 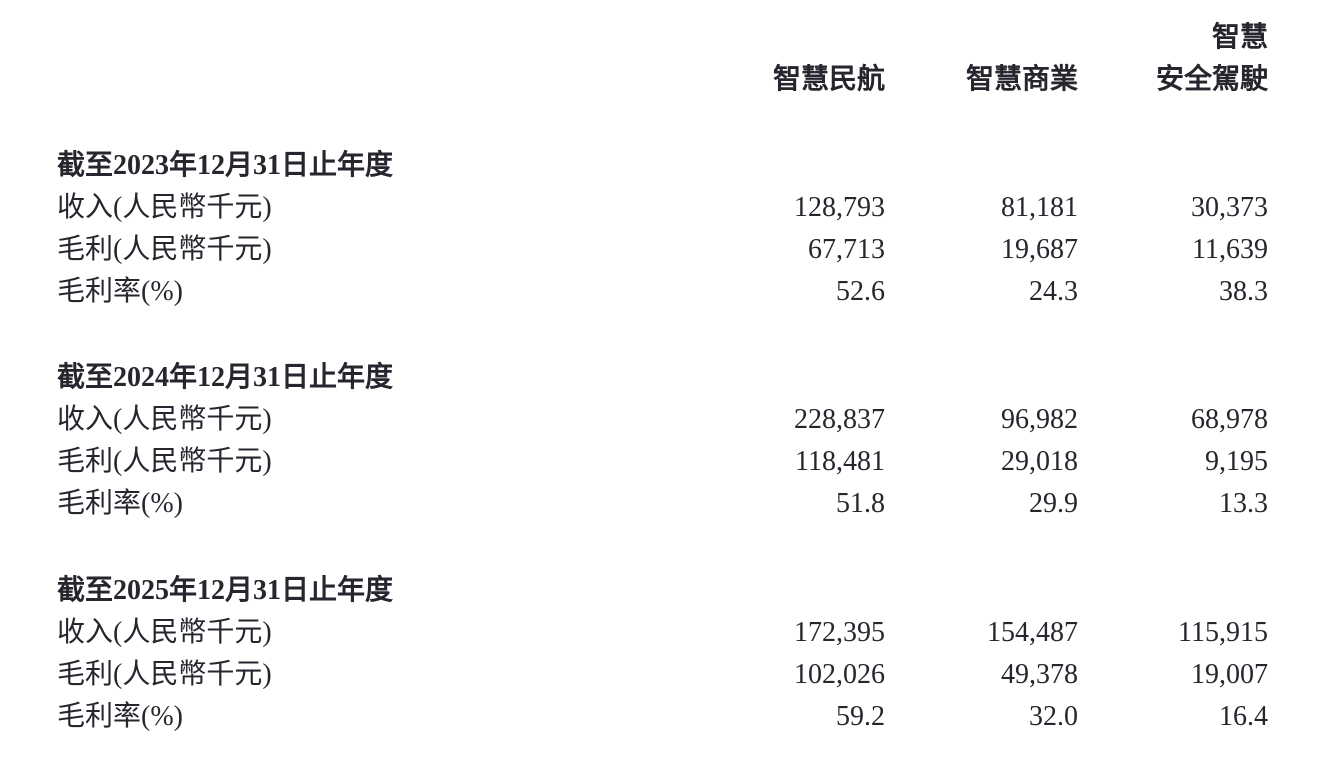 What do you see at coordinates (860, 503) in the screenshot?
I see `value-cell: 51.8` at bounding box center [860, 503].